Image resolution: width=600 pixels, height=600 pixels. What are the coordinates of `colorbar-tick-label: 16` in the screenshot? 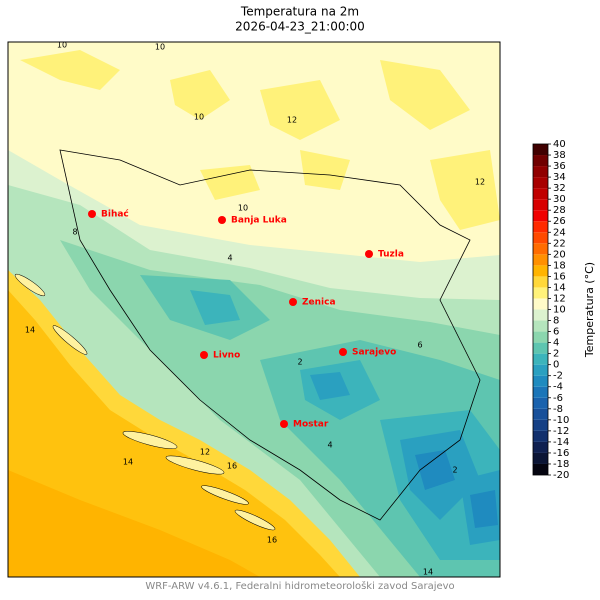 It's located at (559, 276).